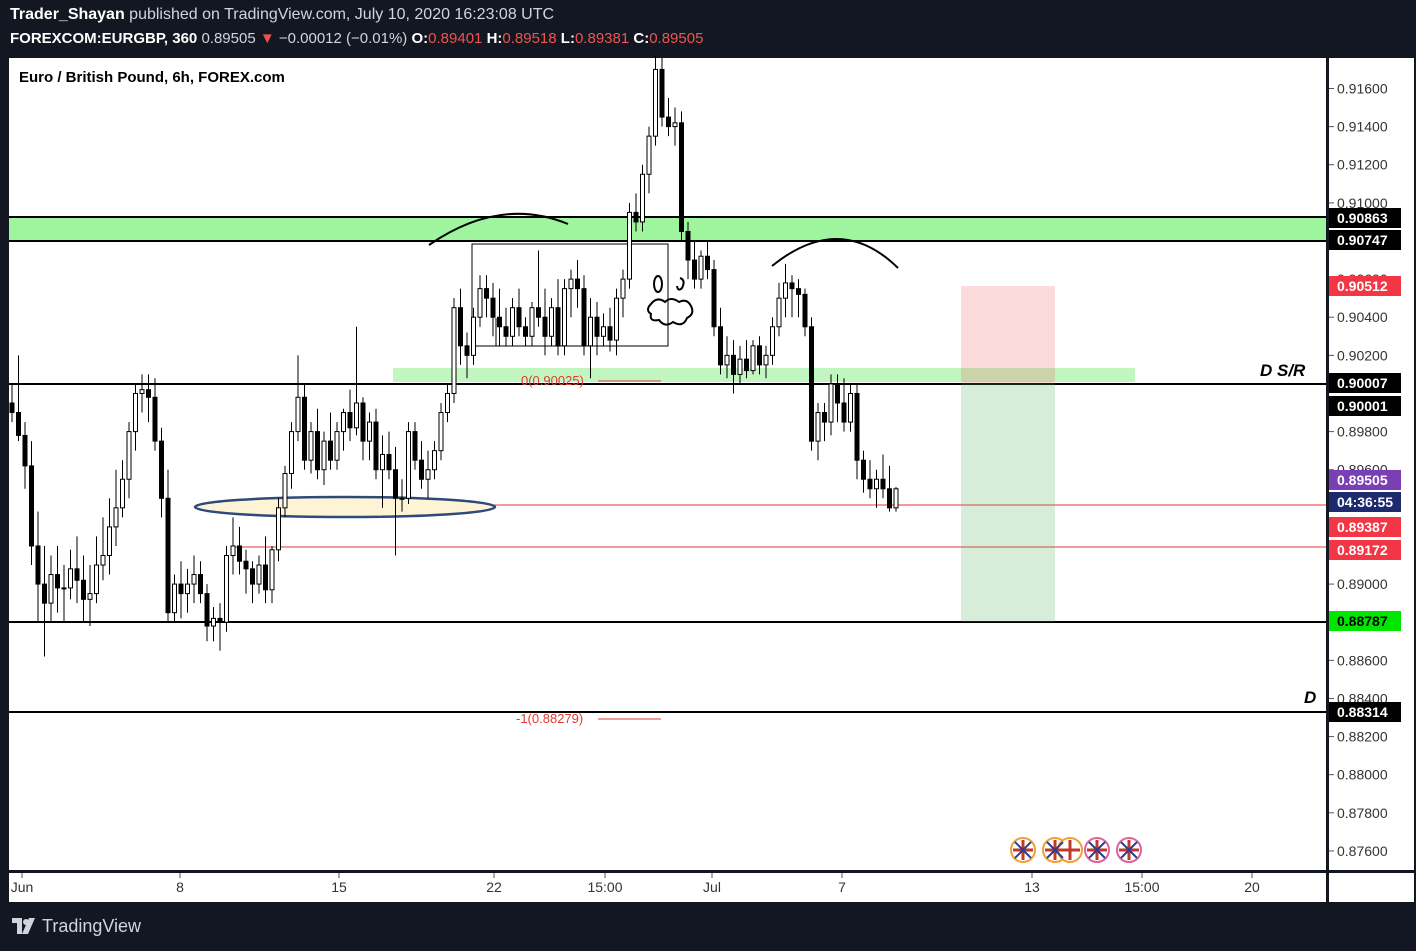 The height and width of the screenshot is (951, 1416). What do you see at coordinates (1365, 712) in the screenshot?
I see `price-label: 0.88314` at bounding box center [1365, 712].